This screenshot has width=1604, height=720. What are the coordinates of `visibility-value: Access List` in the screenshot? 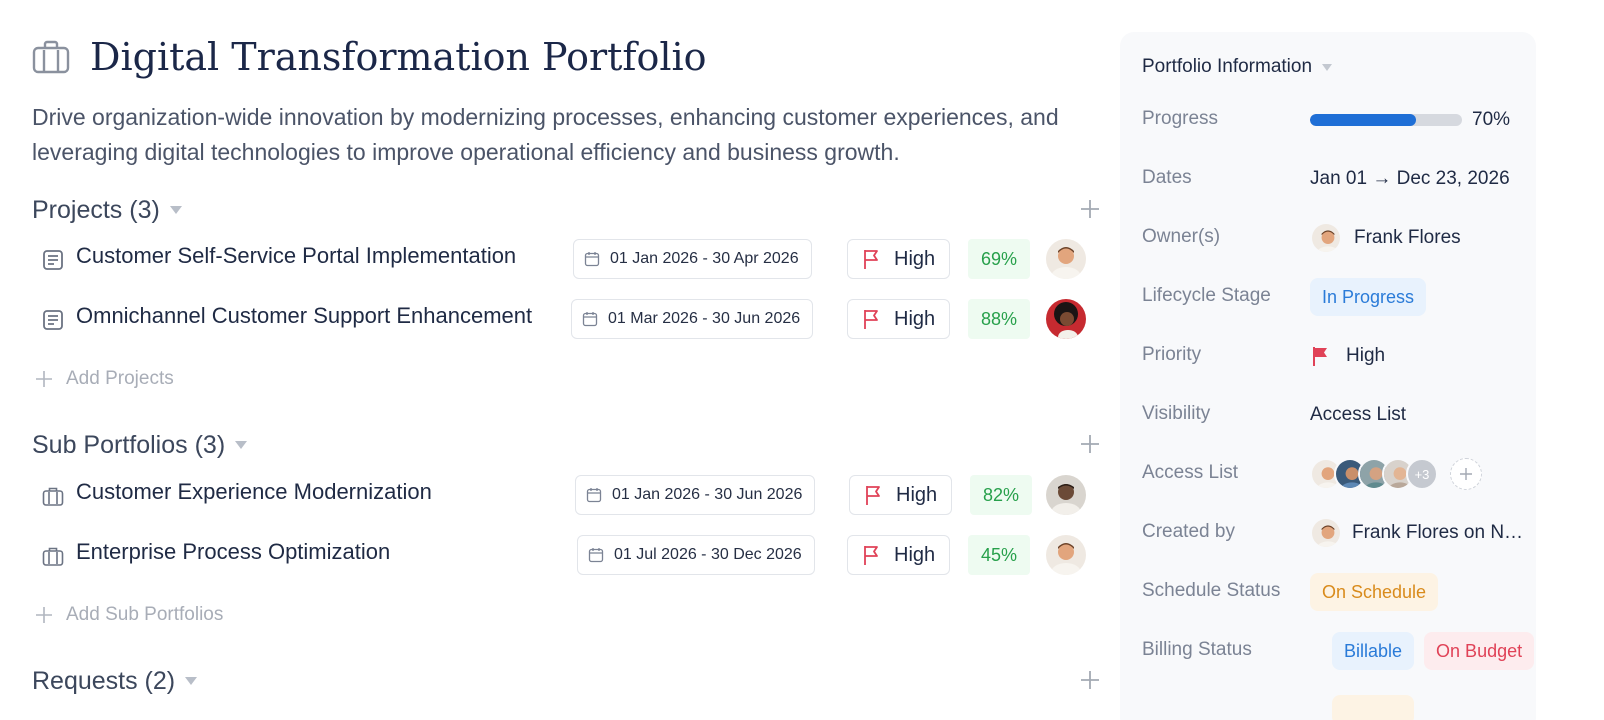 It's located at (1358, 414).